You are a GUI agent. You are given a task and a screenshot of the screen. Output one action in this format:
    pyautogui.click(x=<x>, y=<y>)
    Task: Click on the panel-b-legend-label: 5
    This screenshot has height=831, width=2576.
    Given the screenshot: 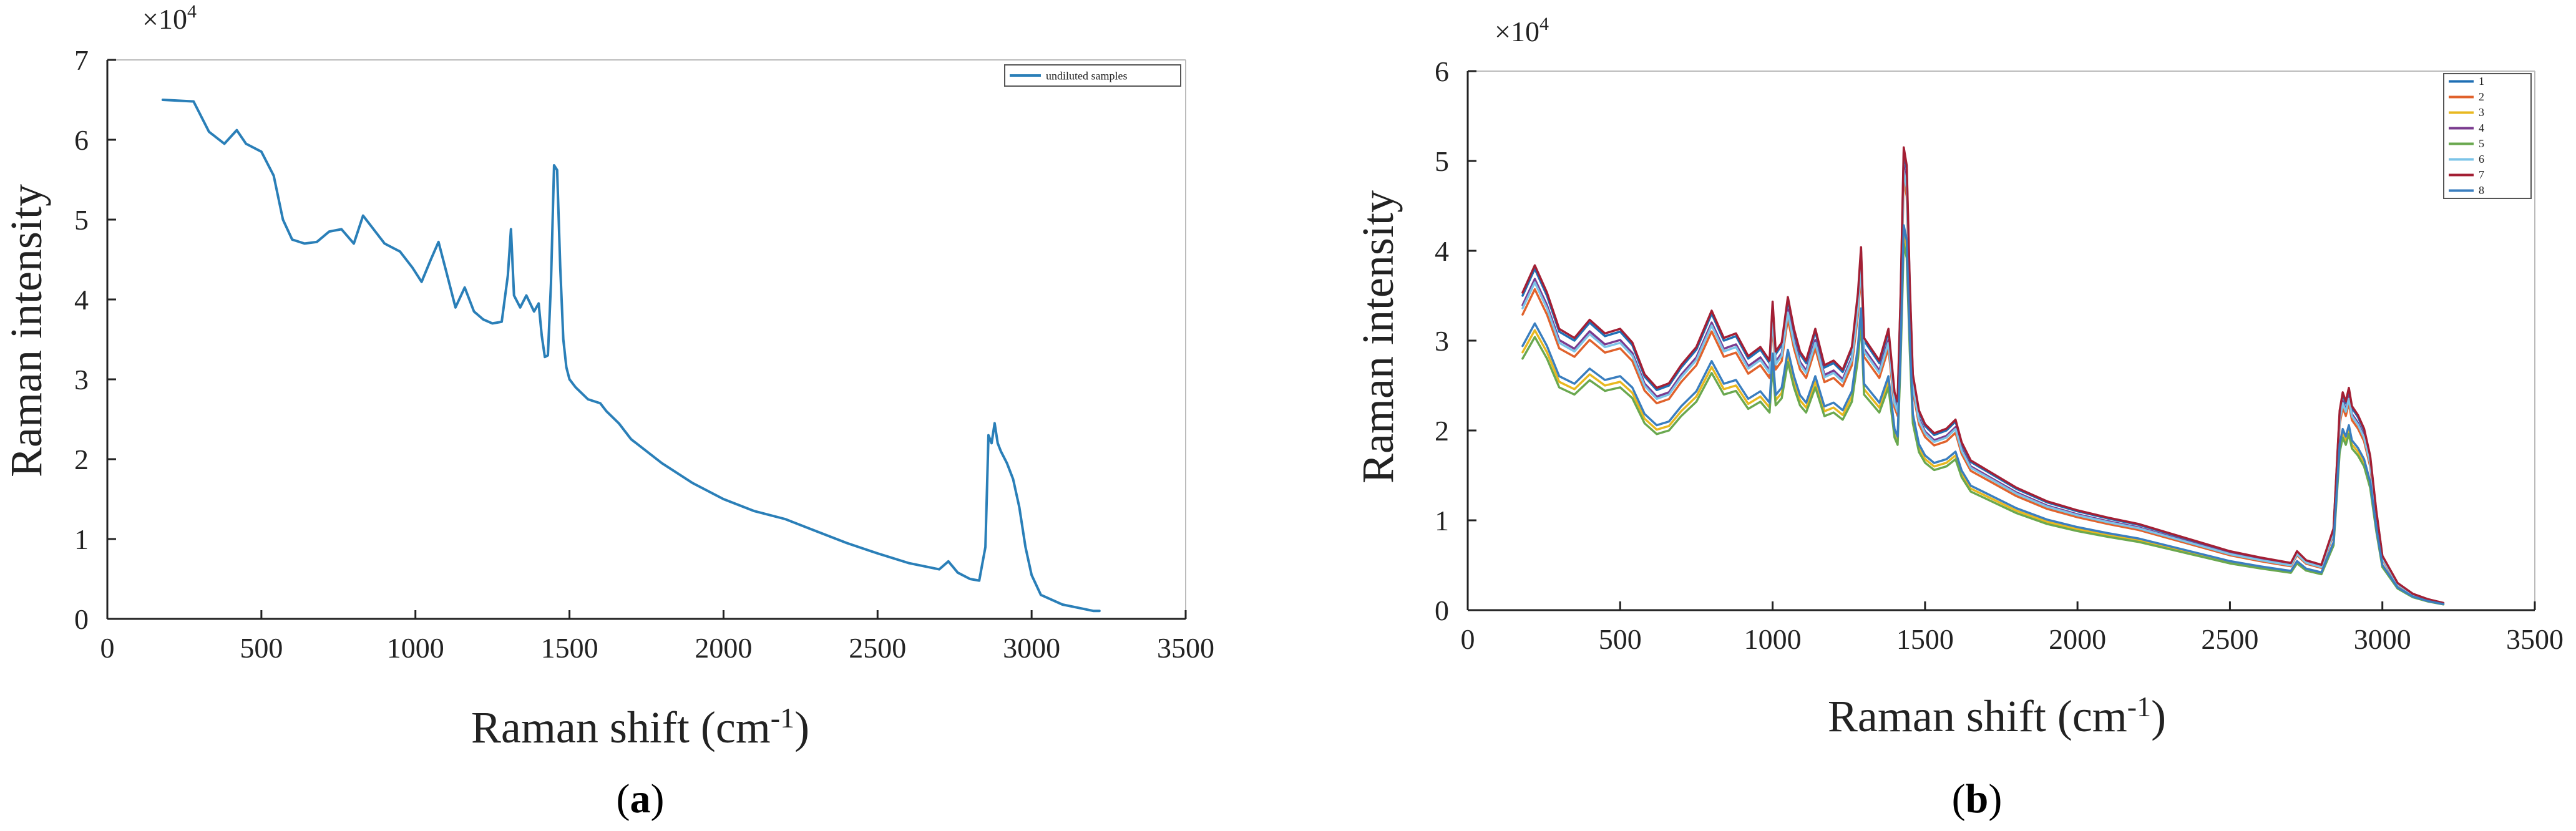 What is the action you would take?
    pyautogui.click(x=2481, y=143)
    